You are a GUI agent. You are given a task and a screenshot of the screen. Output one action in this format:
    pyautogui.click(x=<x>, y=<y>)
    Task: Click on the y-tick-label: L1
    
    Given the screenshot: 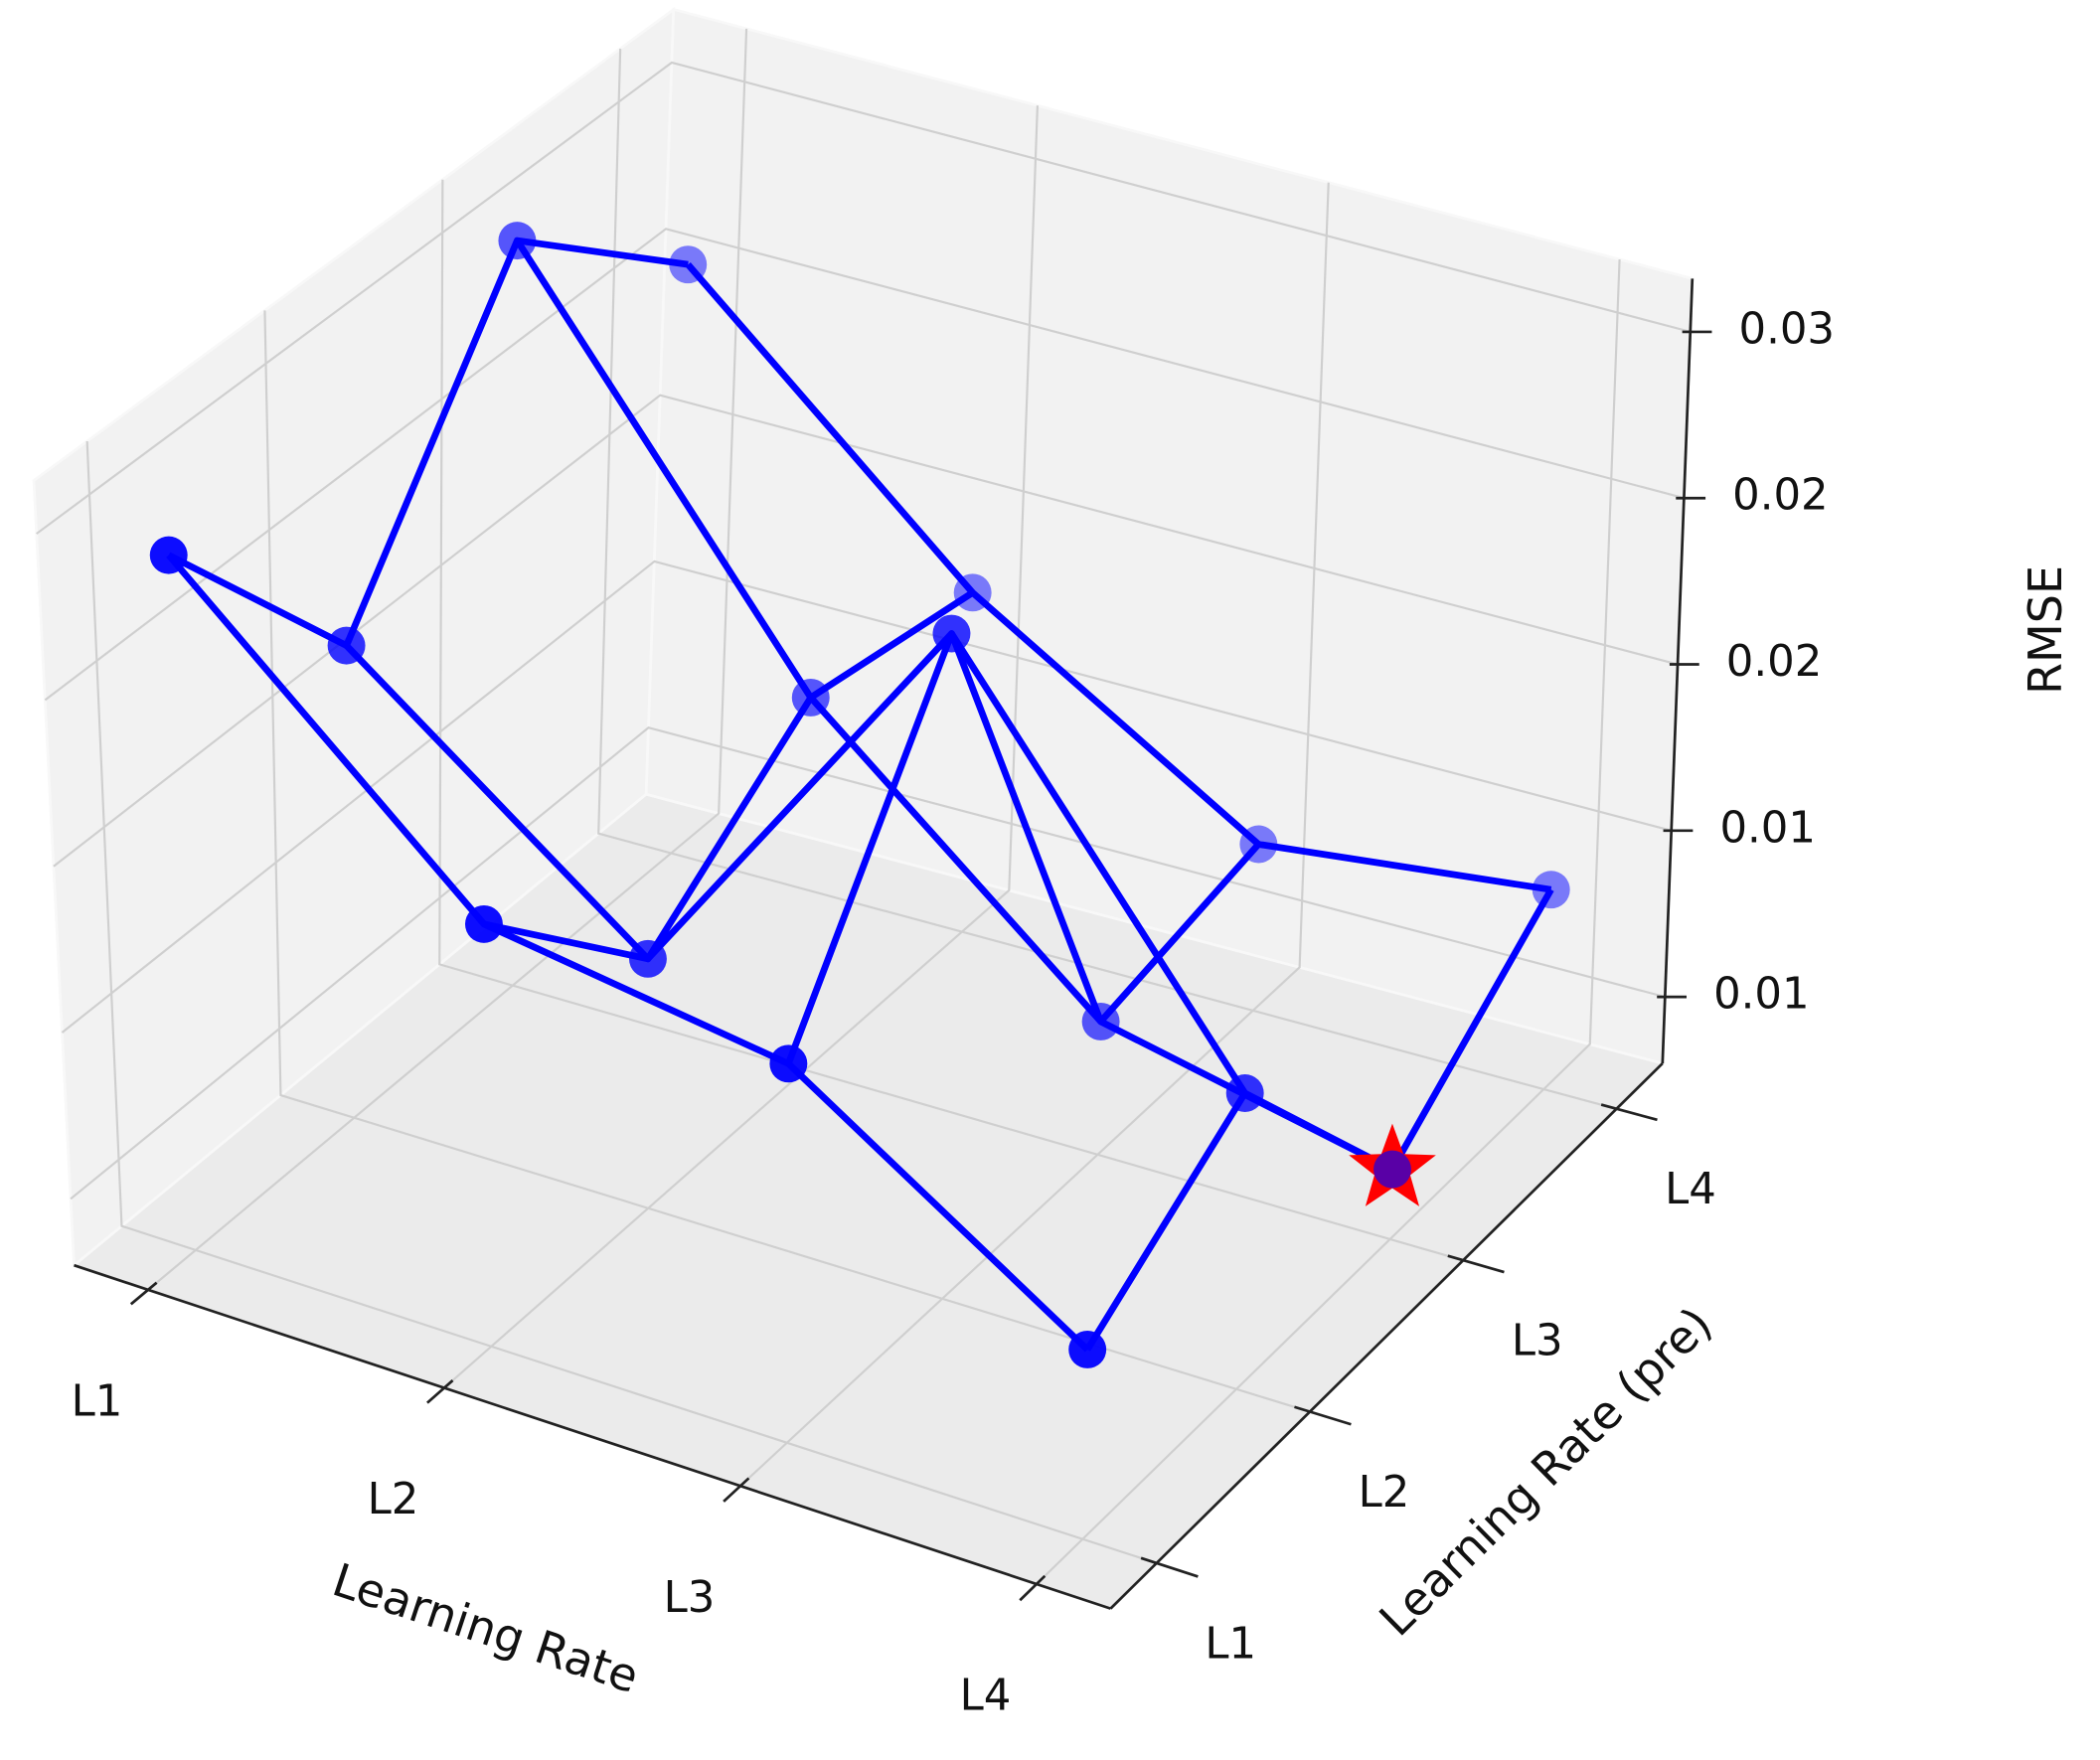 What is the action you would take?
    pyautogui.click(x=1230, y=1644)
    